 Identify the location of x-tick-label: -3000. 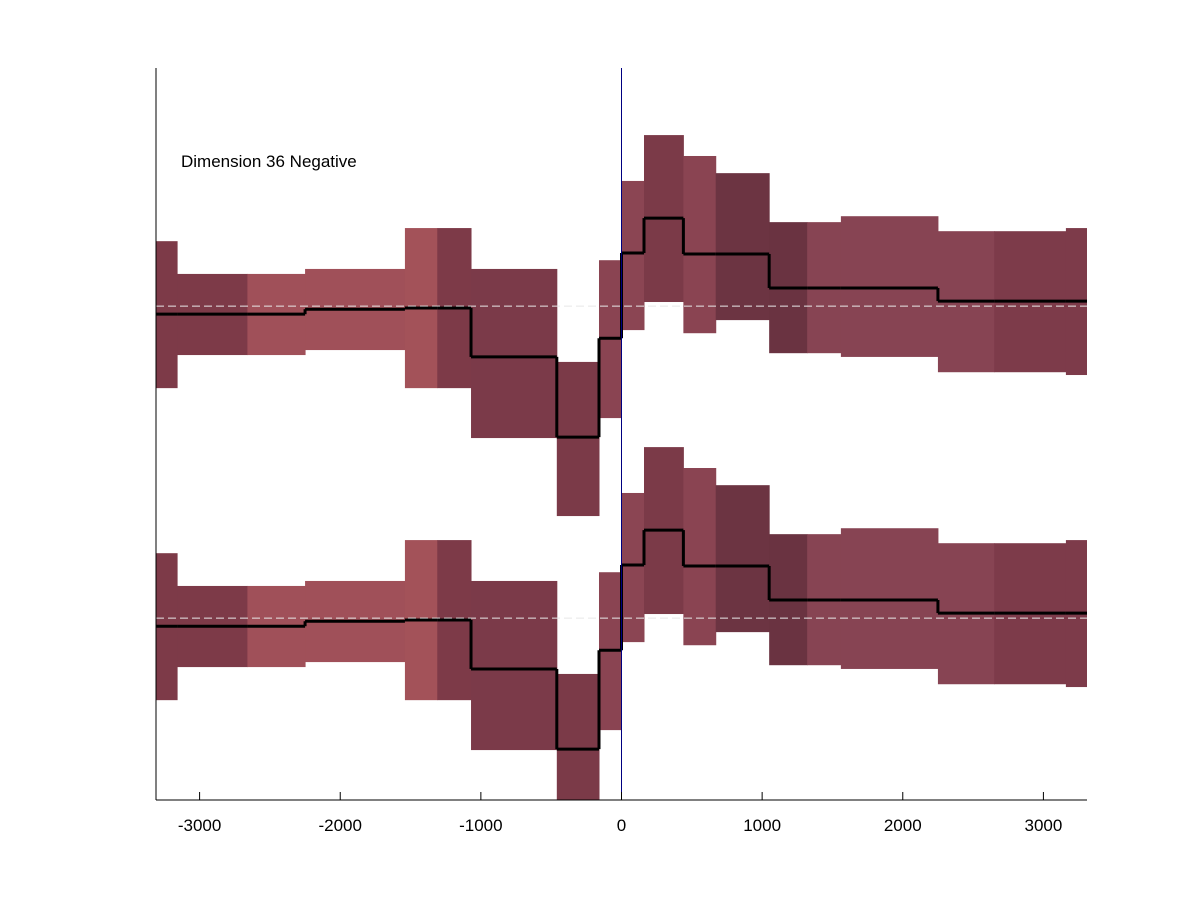
(199, 825).